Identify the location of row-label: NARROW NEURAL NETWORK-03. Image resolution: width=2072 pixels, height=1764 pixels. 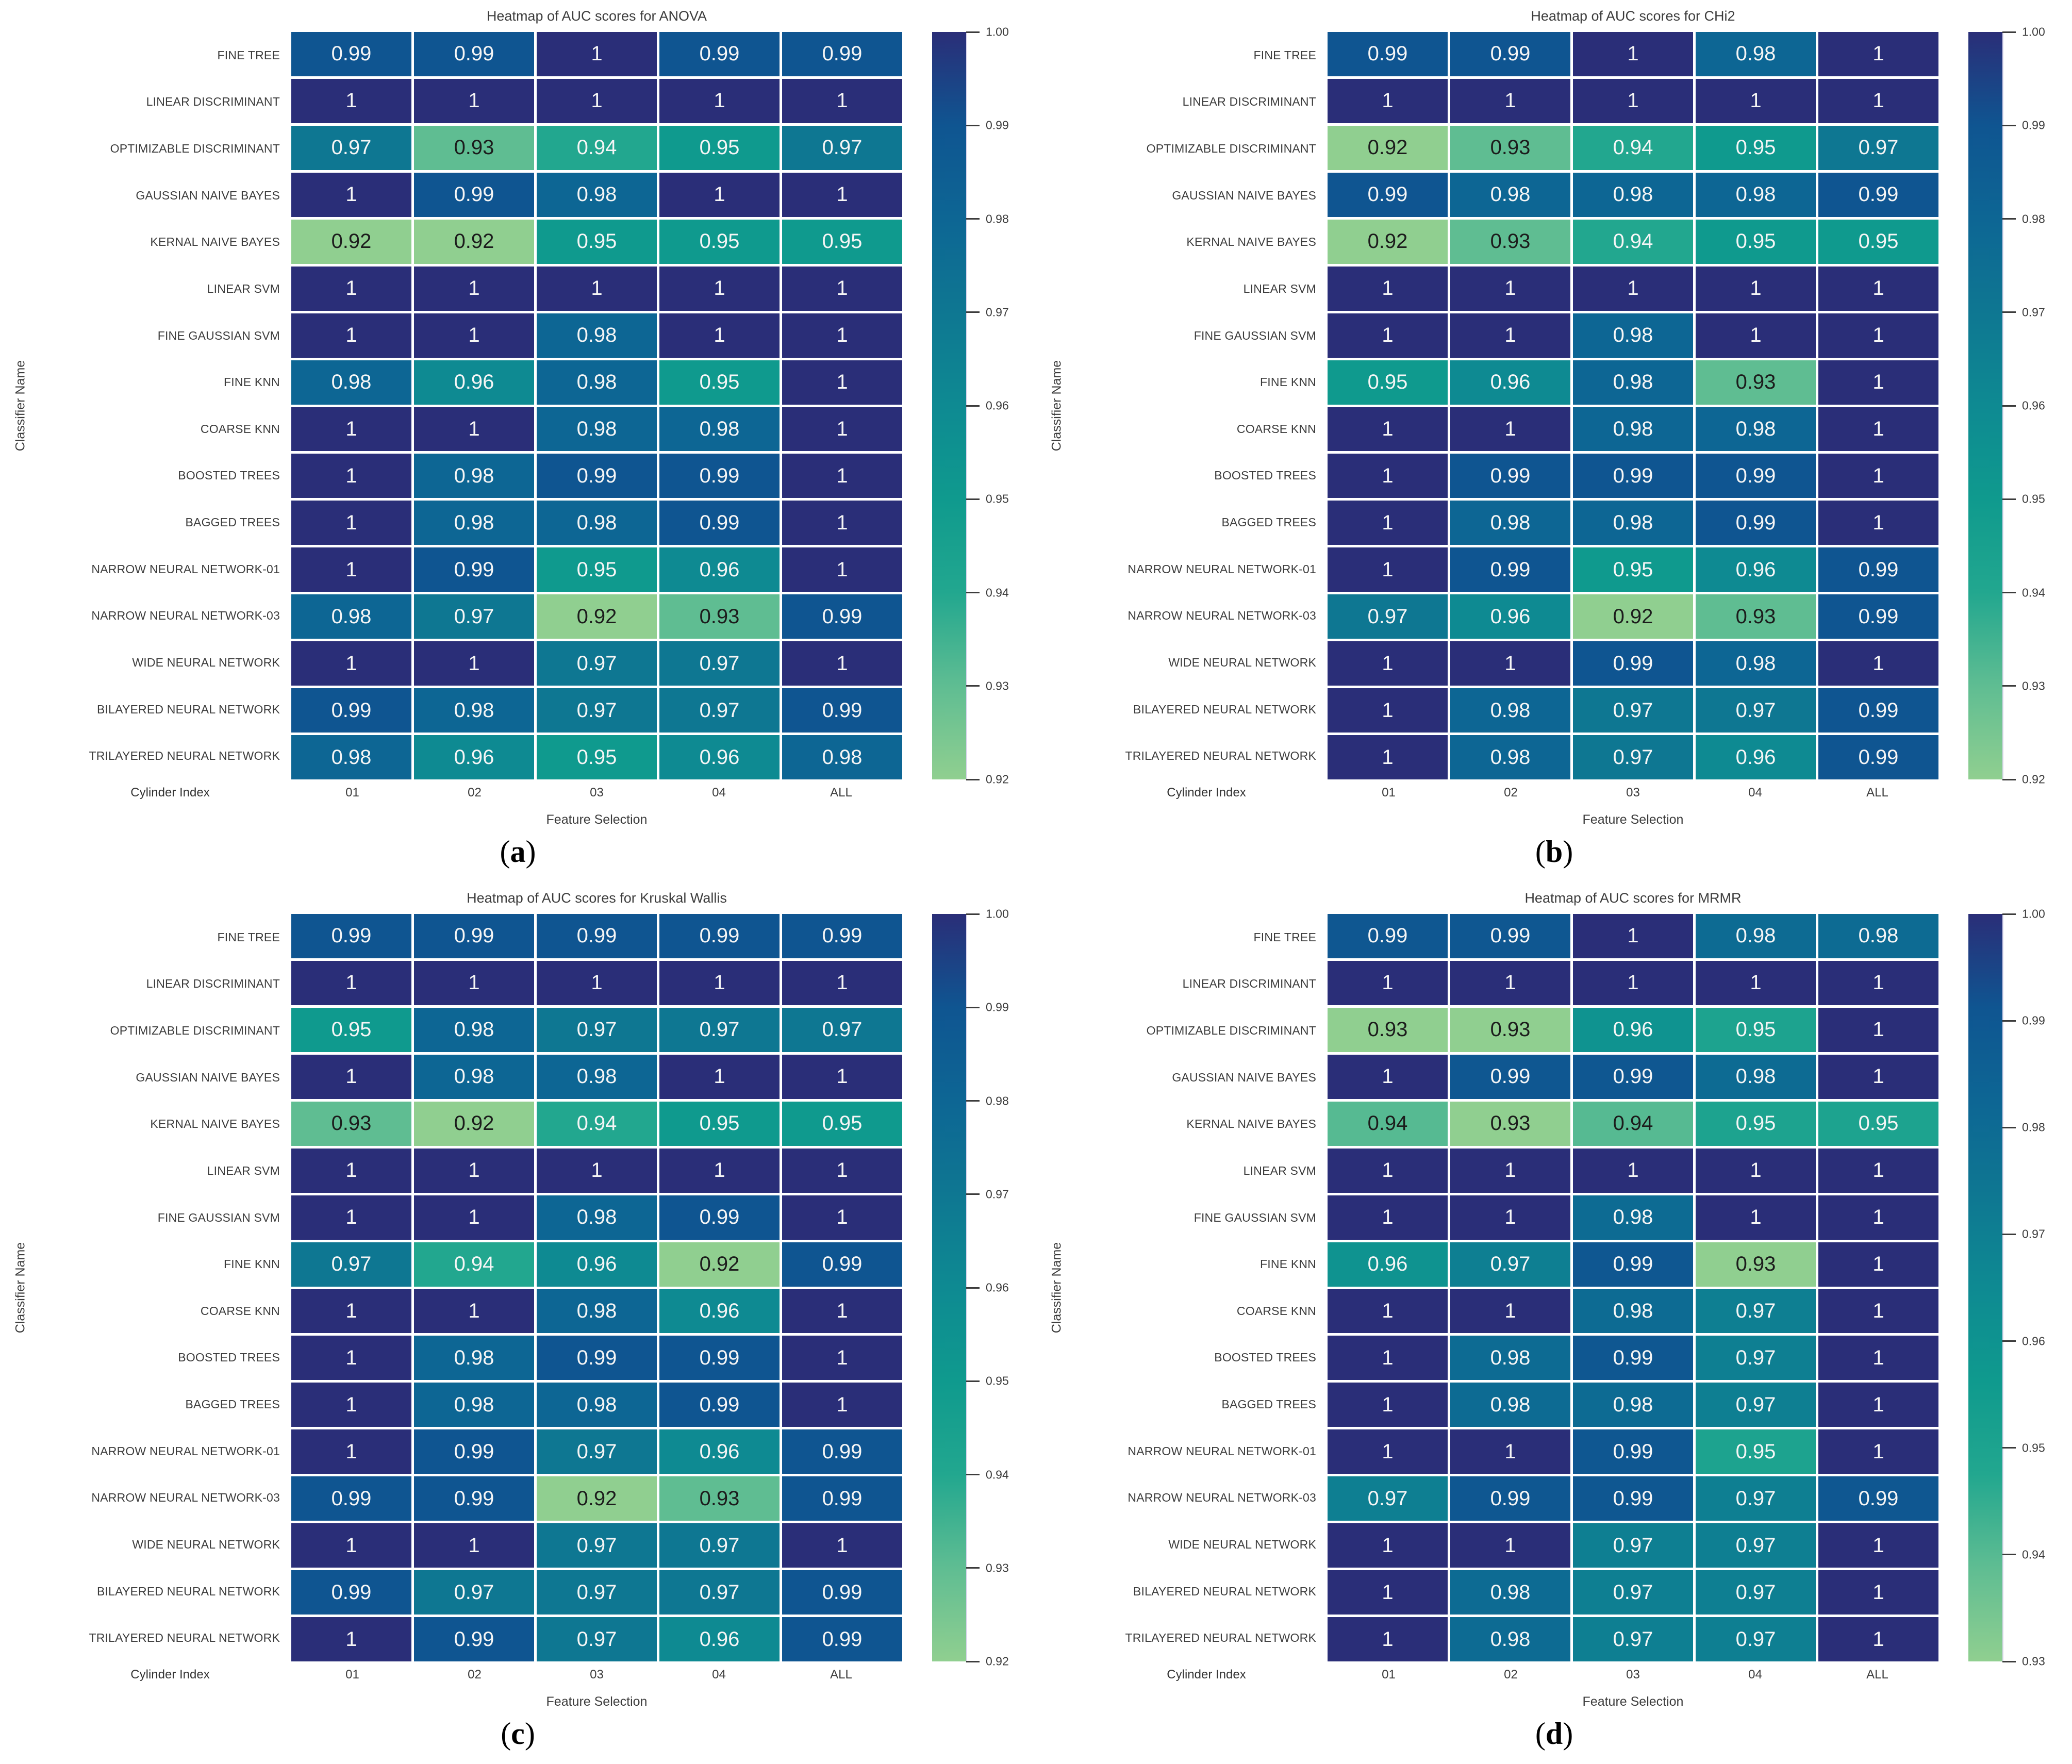
(1222, 616).